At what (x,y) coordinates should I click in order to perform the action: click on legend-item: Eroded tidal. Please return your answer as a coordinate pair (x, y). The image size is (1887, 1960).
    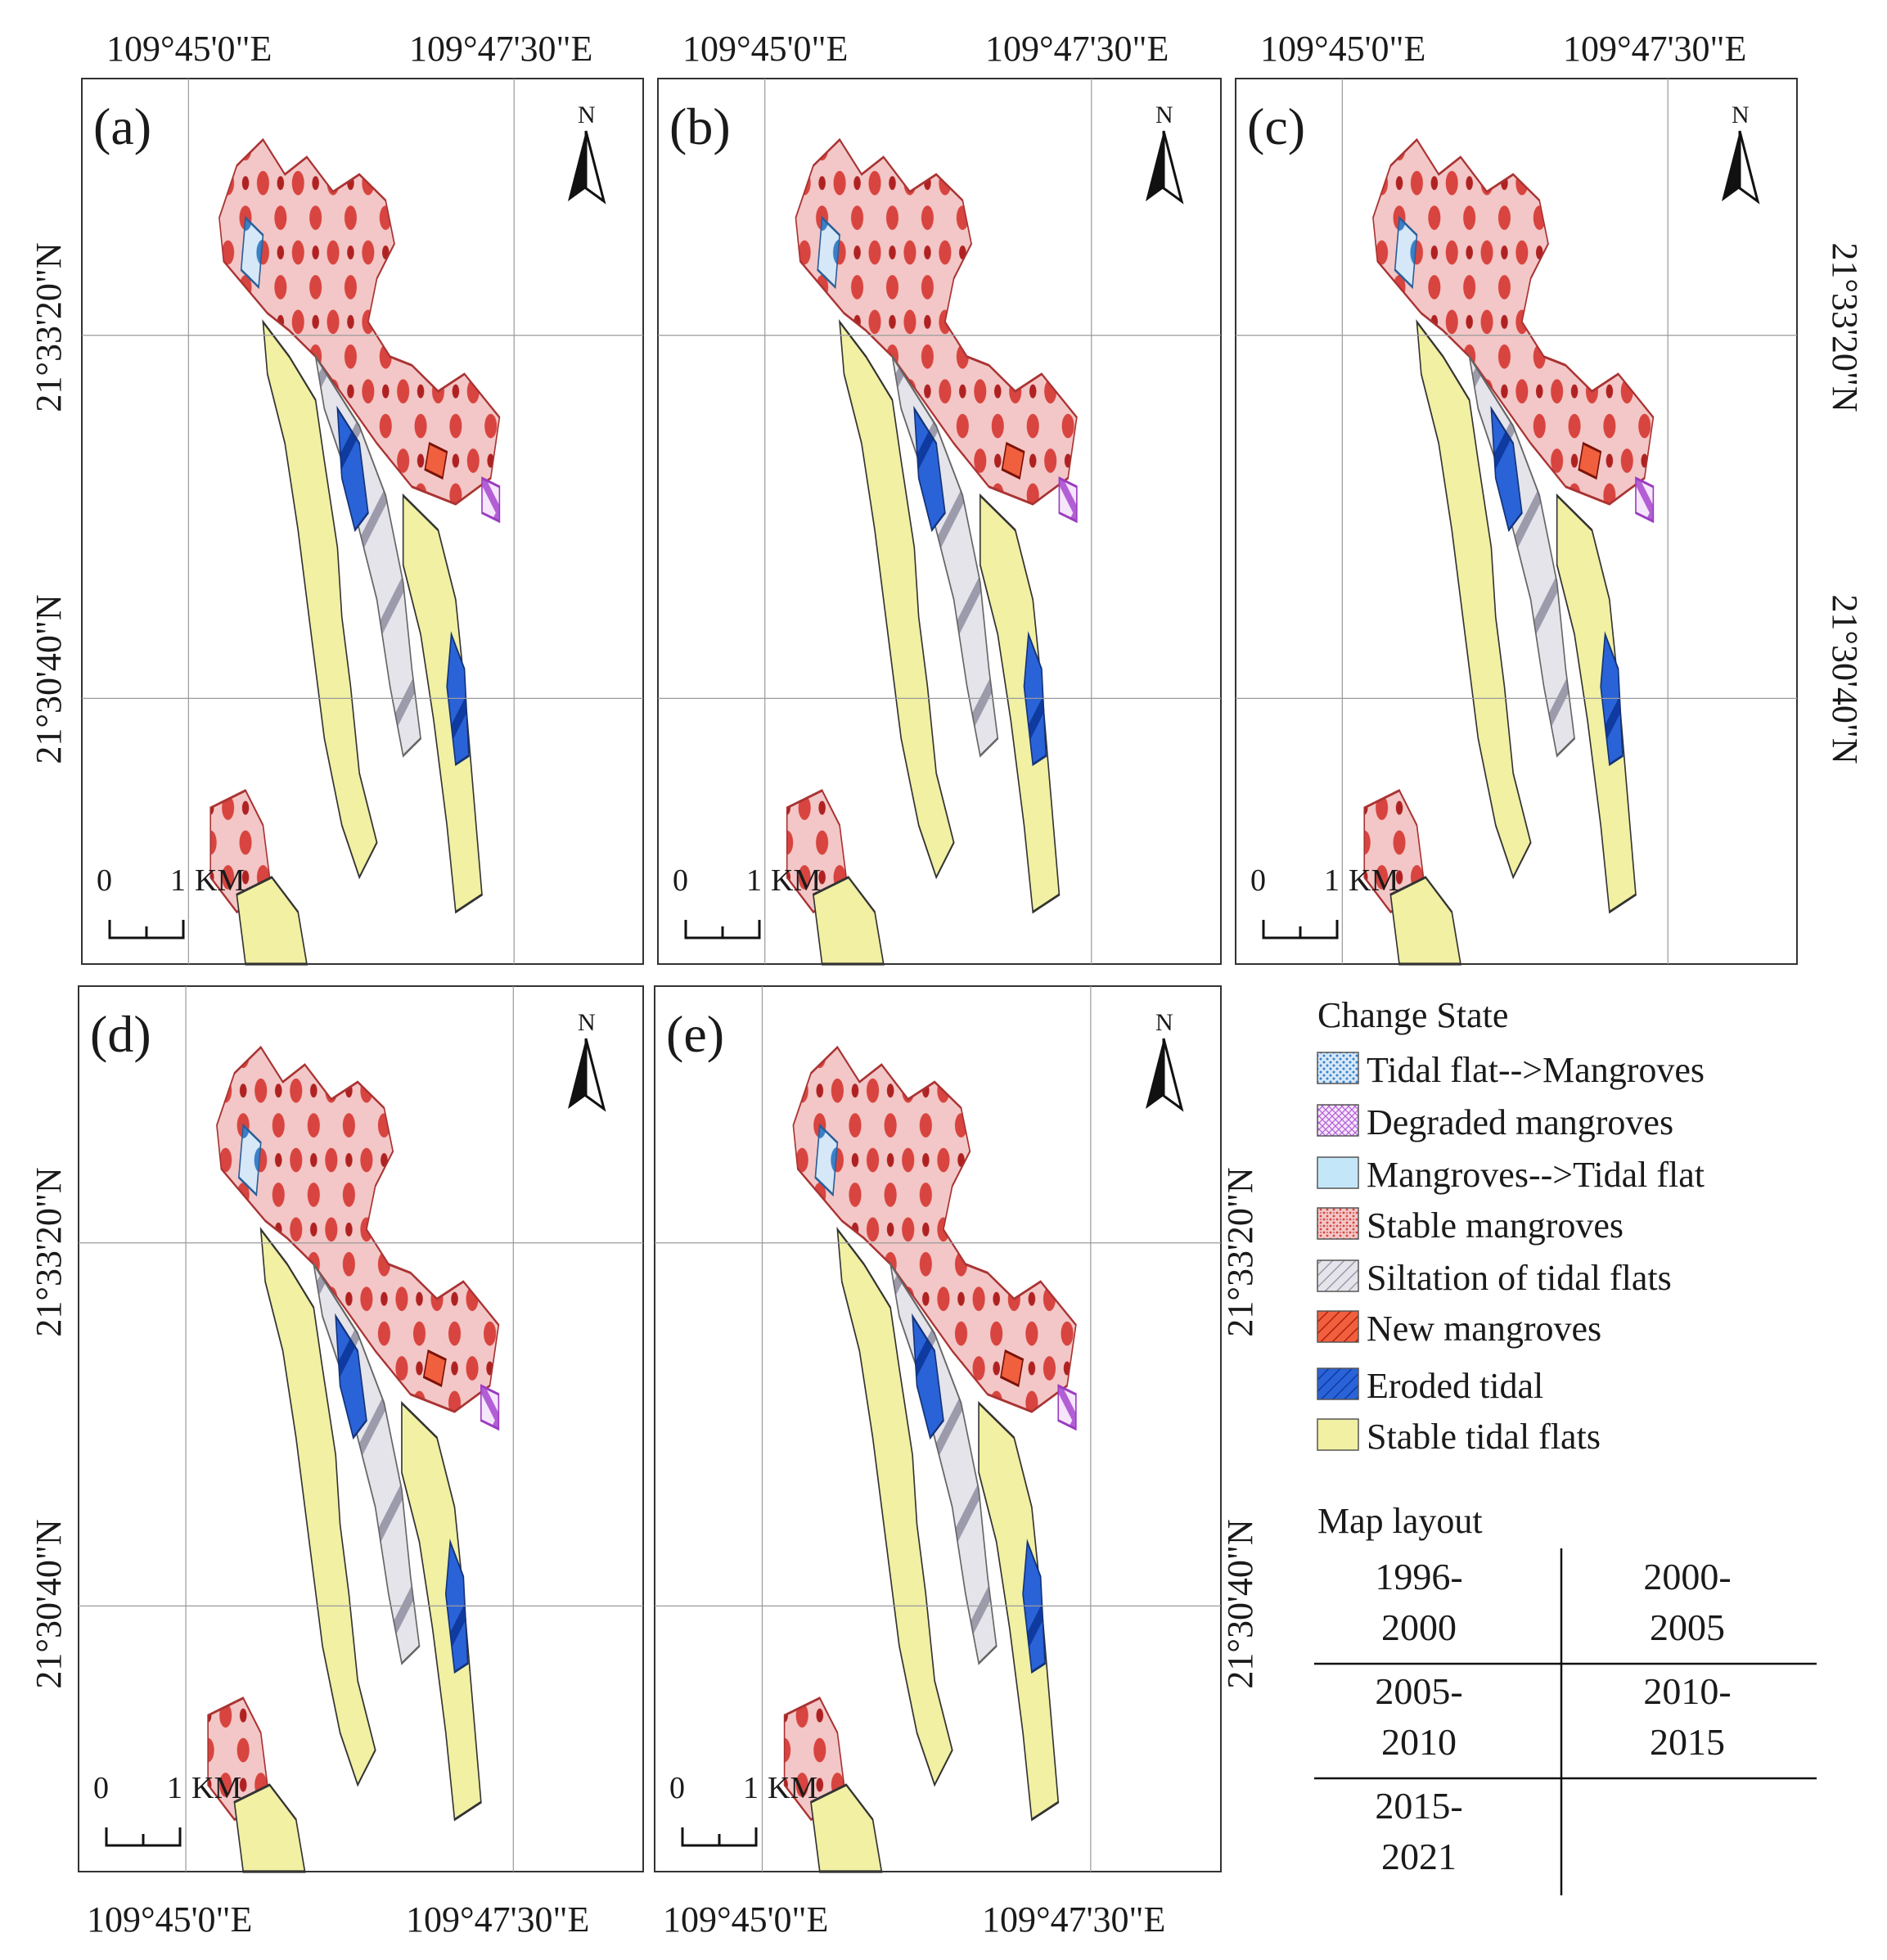
    Looking at the image, I should click on (1430, 1386).